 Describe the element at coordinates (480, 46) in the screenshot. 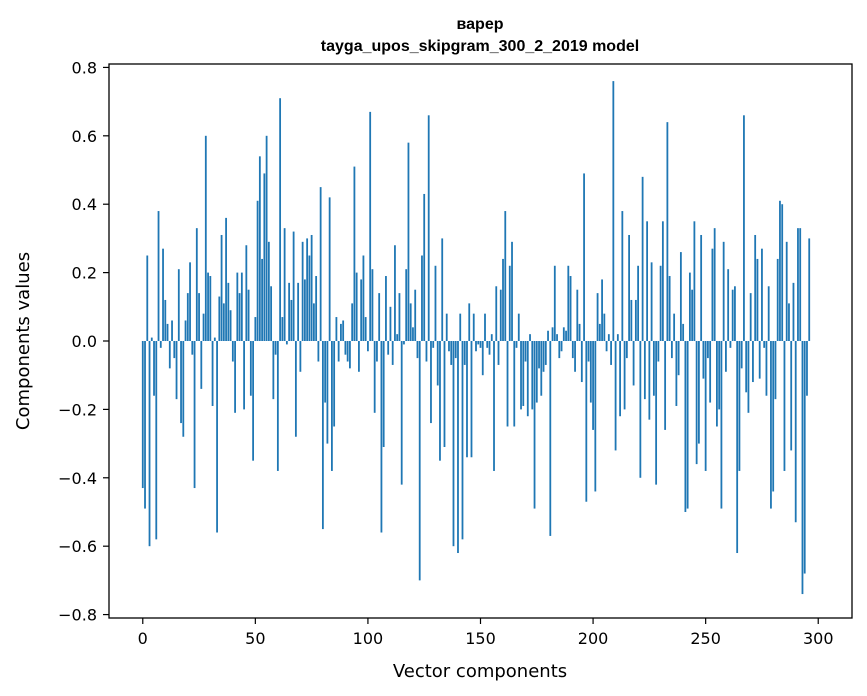

I see `chart-subtitle: tayga_upos_skipgram_300_2_2019 model` at that location.